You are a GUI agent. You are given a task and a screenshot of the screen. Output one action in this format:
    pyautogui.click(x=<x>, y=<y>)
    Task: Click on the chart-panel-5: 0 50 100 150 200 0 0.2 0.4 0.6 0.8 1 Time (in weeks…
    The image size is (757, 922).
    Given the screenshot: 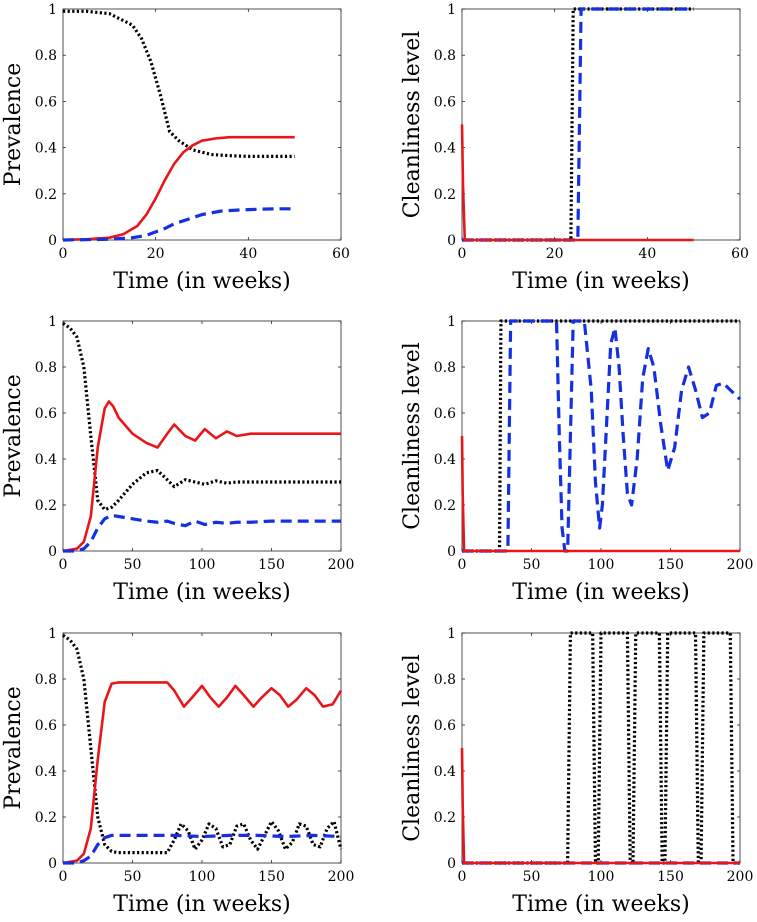 What is the action you would take?
    pyautogui.click(x=177, y=771)
    